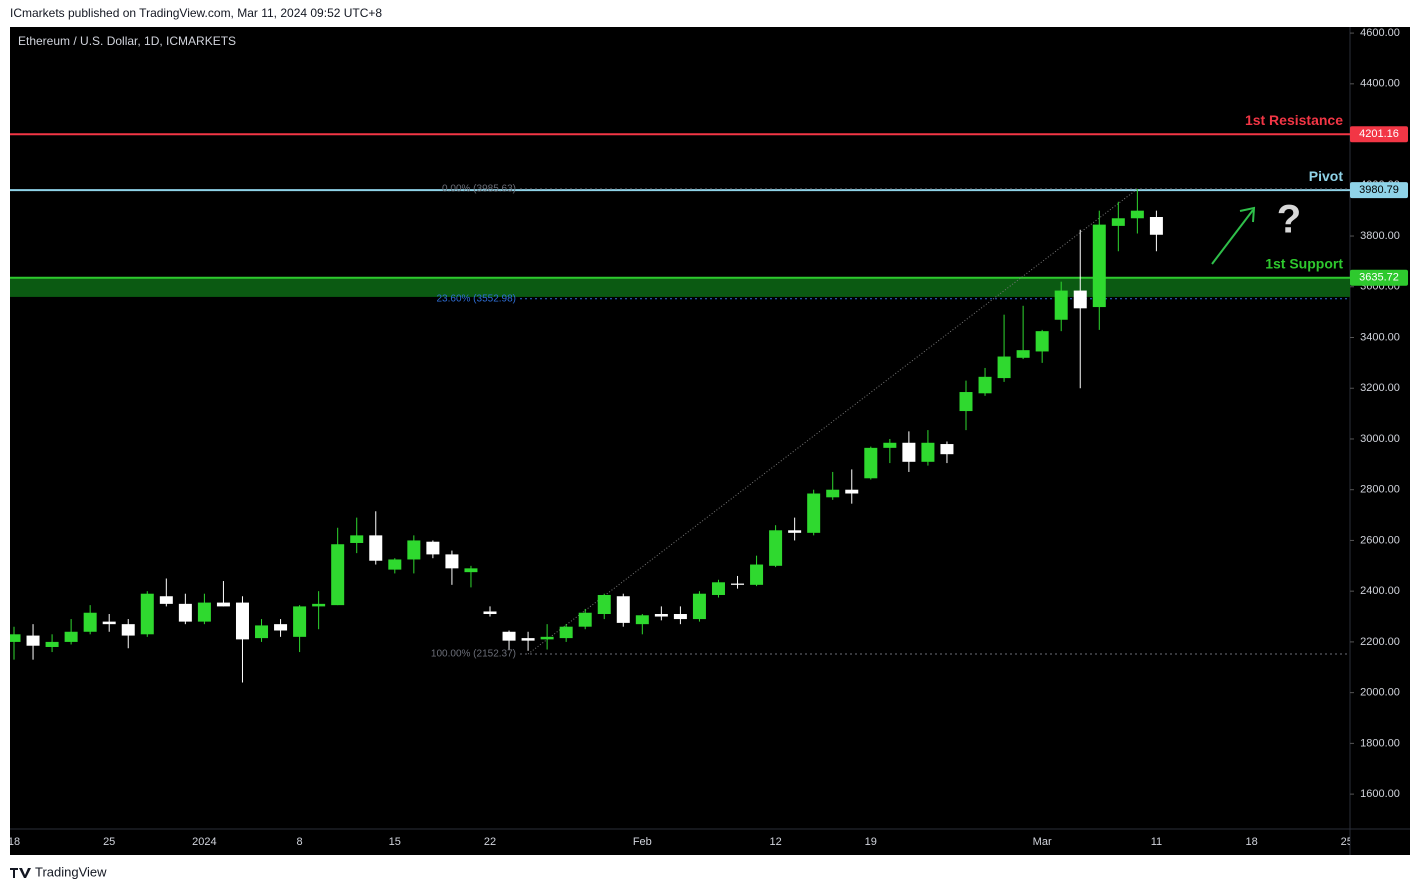 The image size is (1421, 891). What do you see at coordinates (1247, 214) in the screenshot?
I see `arrow-head` at bounding box center [1247, 214].